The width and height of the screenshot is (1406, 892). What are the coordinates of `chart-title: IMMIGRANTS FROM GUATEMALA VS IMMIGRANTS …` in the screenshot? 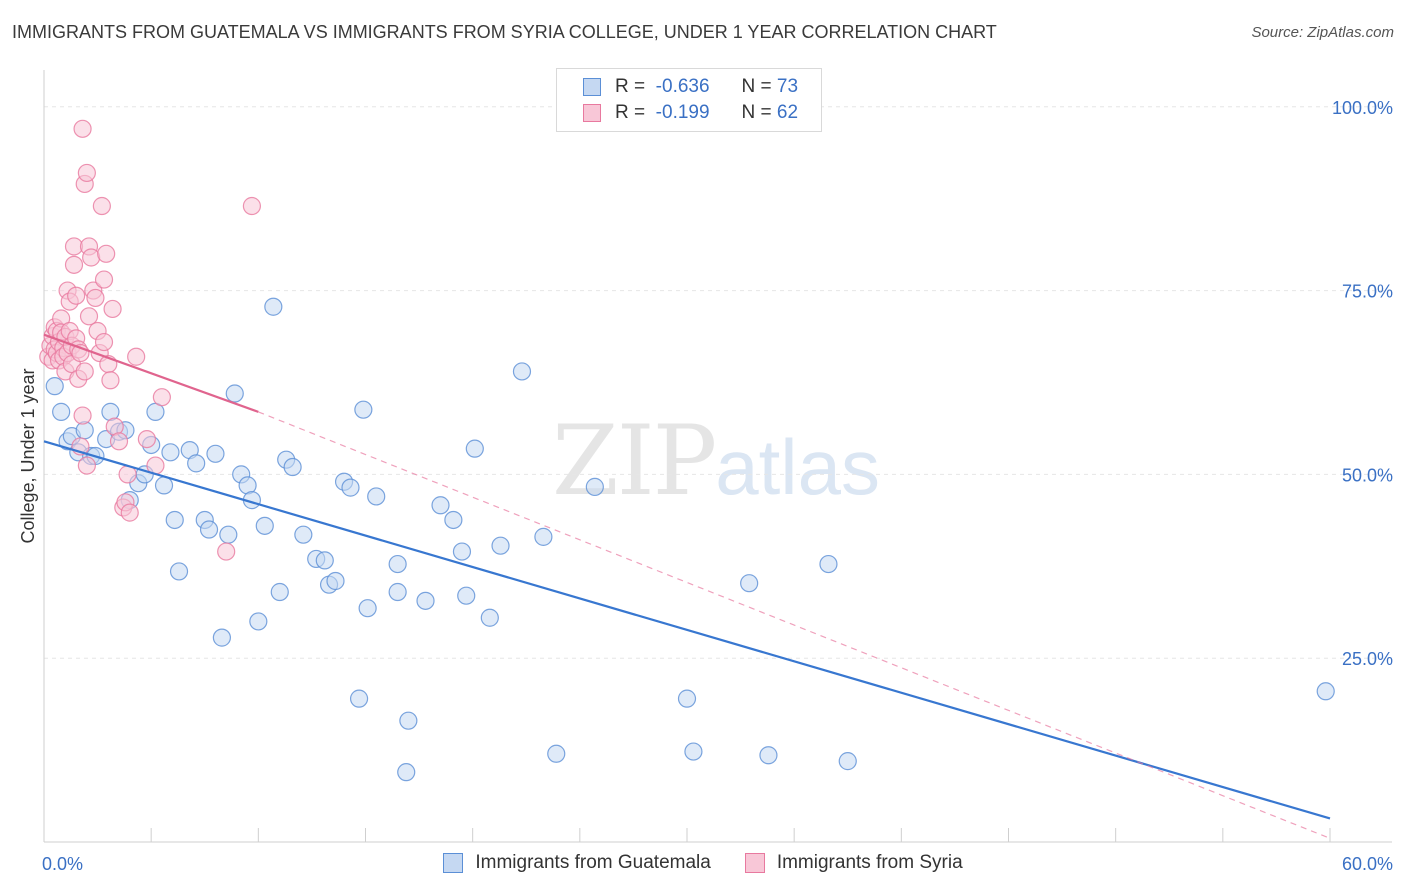 It's located at (504, 32).